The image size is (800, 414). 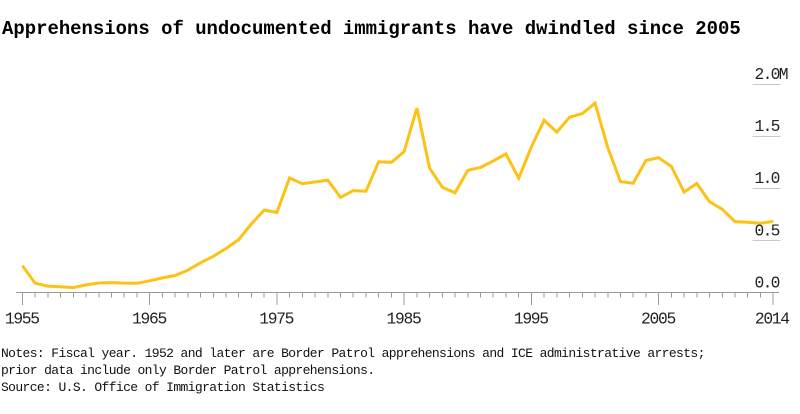 I want to click on svg-text: 1965, so click(x=149, y=318).